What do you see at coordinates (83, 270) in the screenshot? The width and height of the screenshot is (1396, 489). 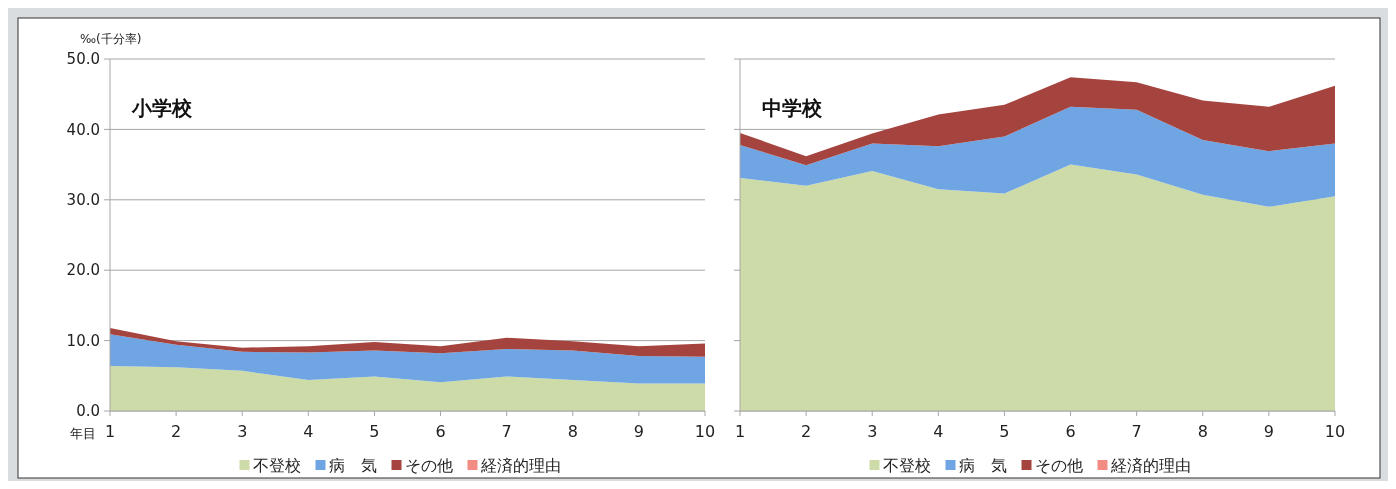 I see `y-tick-label: 20.0` at bounding box center [83, 270].